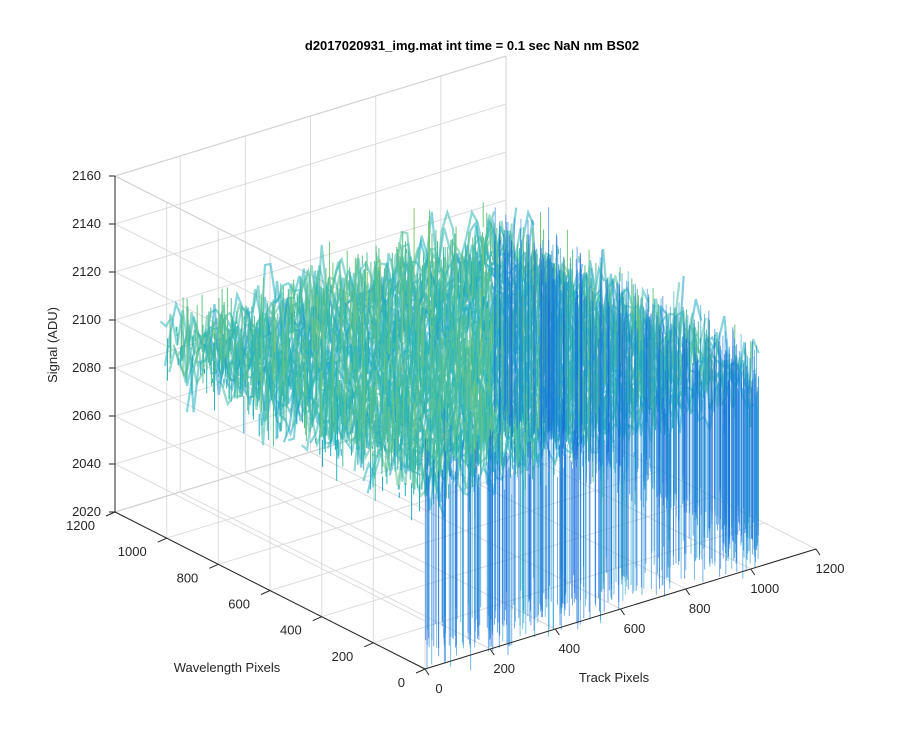 This screenshot has width=900, height=750. What do you see at coordinates (86, 511) in the screenshot?
I see `z-tick-label: 2020` at bounding box center [86, 511].